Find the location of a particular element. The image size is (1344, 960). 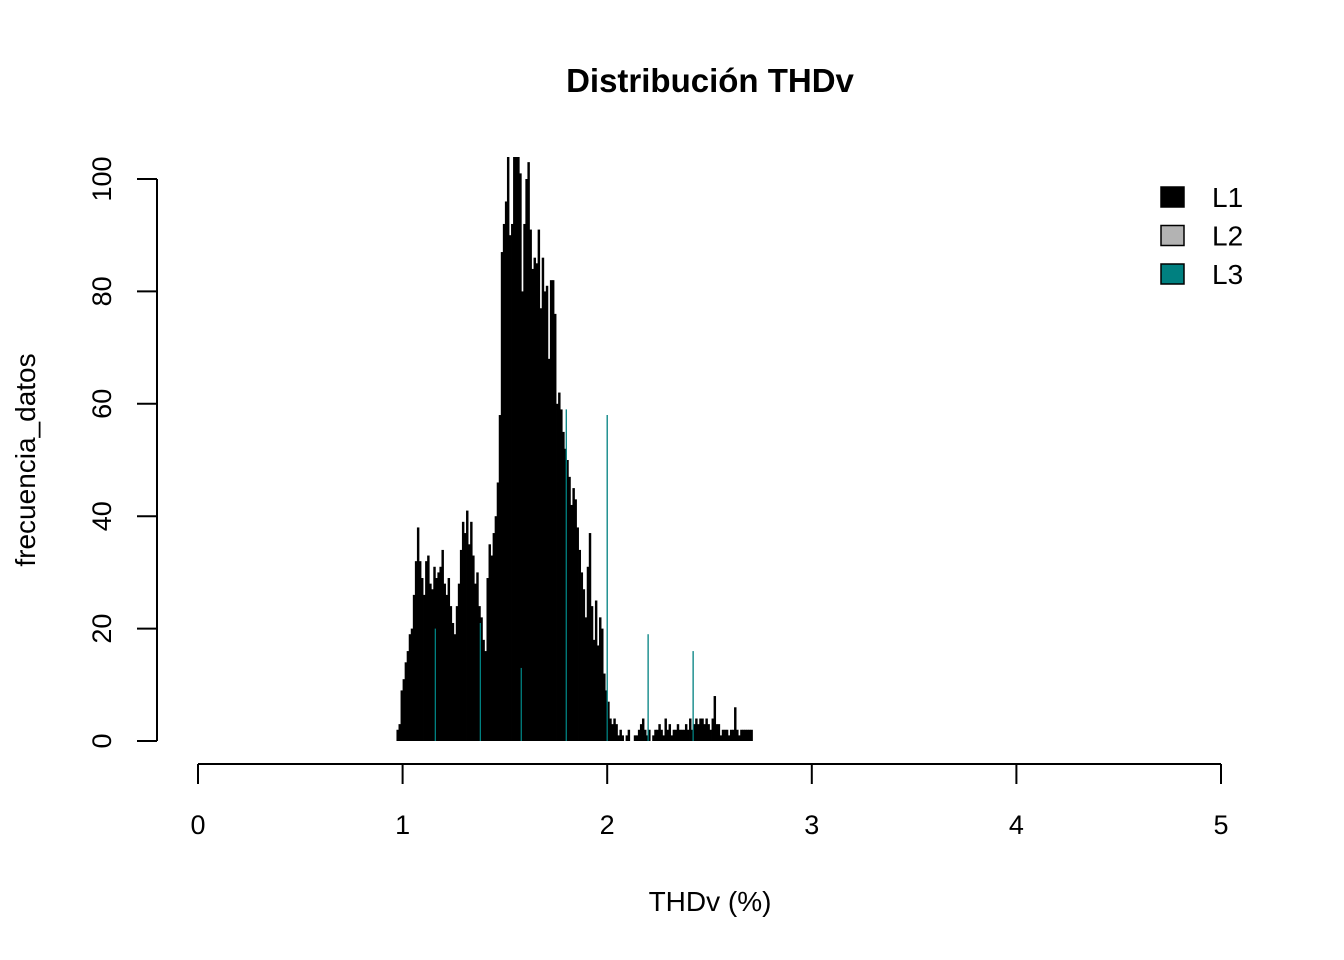

x-tick-label: 3 is located at coordinates (811, 825).